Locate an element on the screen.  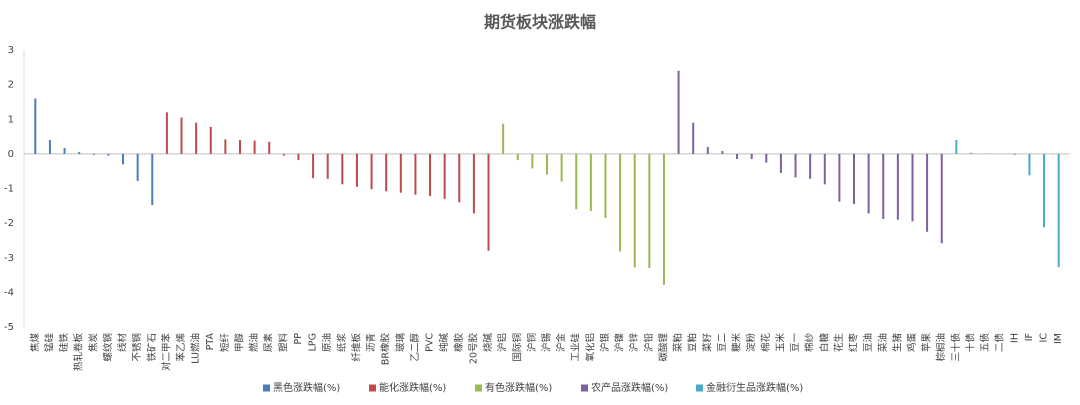
x-tick-label: 五债 is located at coordinates (985, 343).